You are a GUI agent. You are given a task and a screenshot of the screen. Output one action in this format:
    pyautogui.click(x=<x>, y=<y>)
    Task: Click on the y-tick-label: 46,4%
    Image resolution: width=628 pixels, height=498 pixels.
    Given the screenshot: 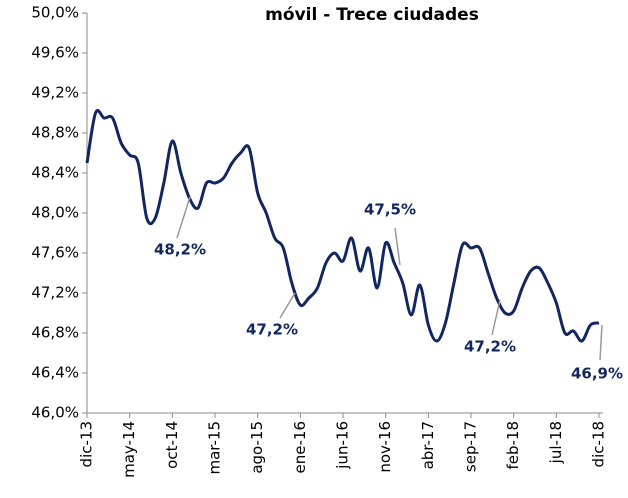 What is the action you would take?
    pyautogui.click(x=55, y=373)
    